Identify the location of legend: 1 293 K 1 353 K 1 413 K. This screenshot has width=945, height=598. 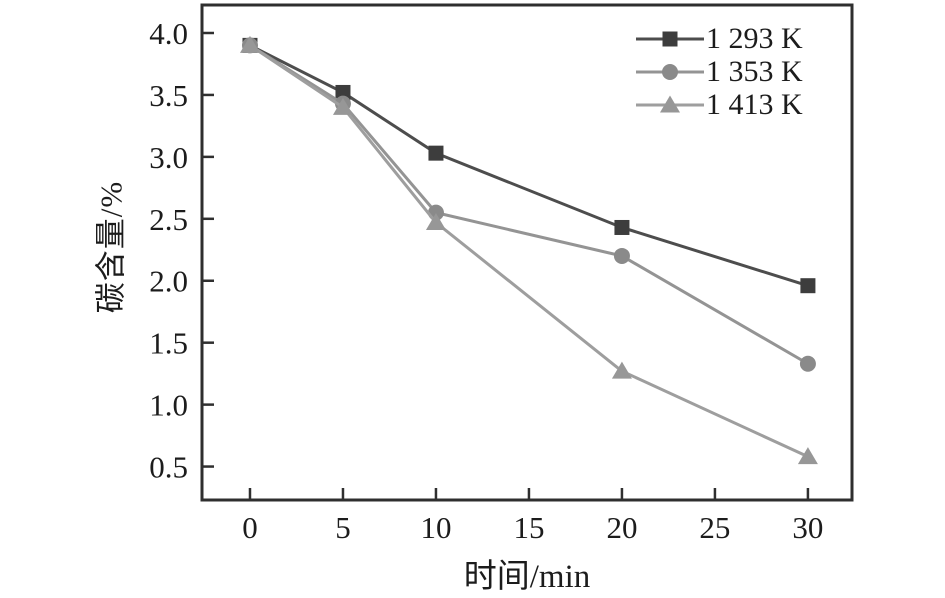
(719, 71).